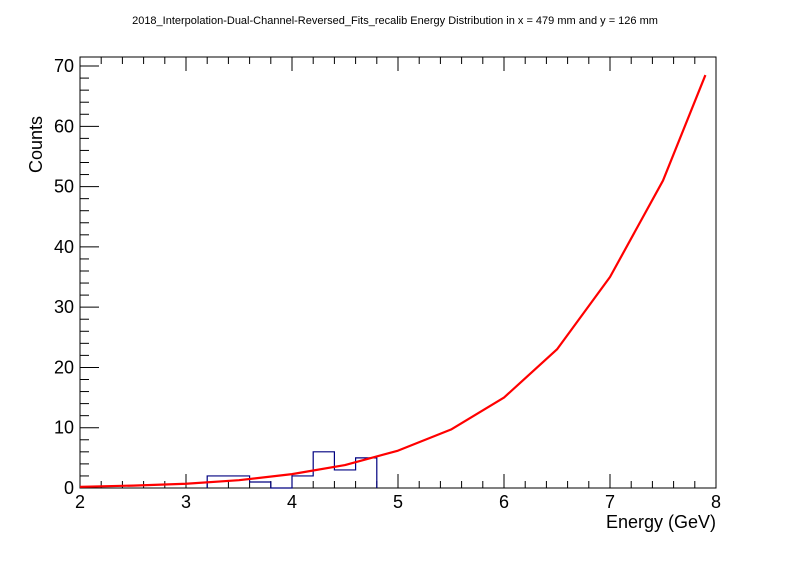  What do you see at coordinates (64, 187) in the screenshot?
I see `y-tick-label: 50` at bounding box center [64, 187].